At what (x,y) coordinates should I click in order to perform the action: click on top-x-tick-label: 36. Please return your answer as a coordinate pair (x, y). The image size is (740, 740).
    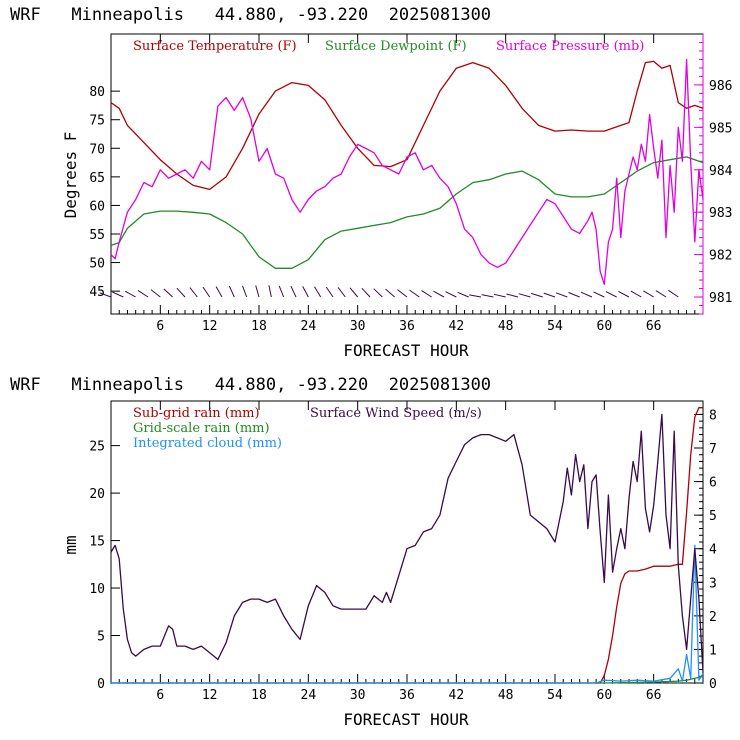
    Looking at the image, I should click on (407, 326).